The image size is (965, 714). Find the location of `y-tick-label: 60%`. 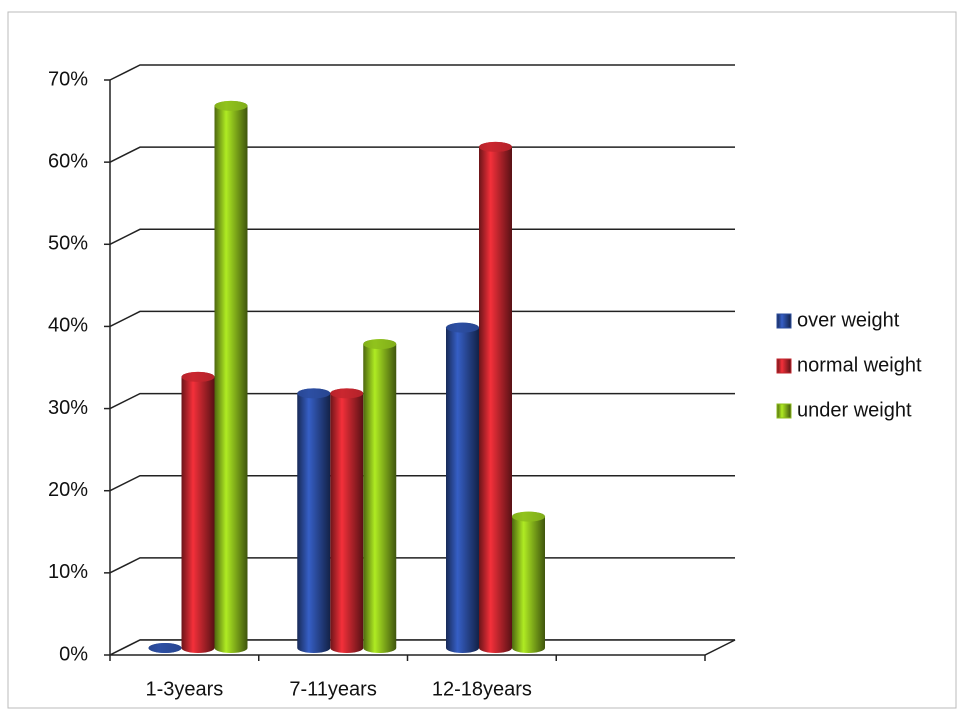

y-tick-label: 60% is located at coordinates (68, 161).